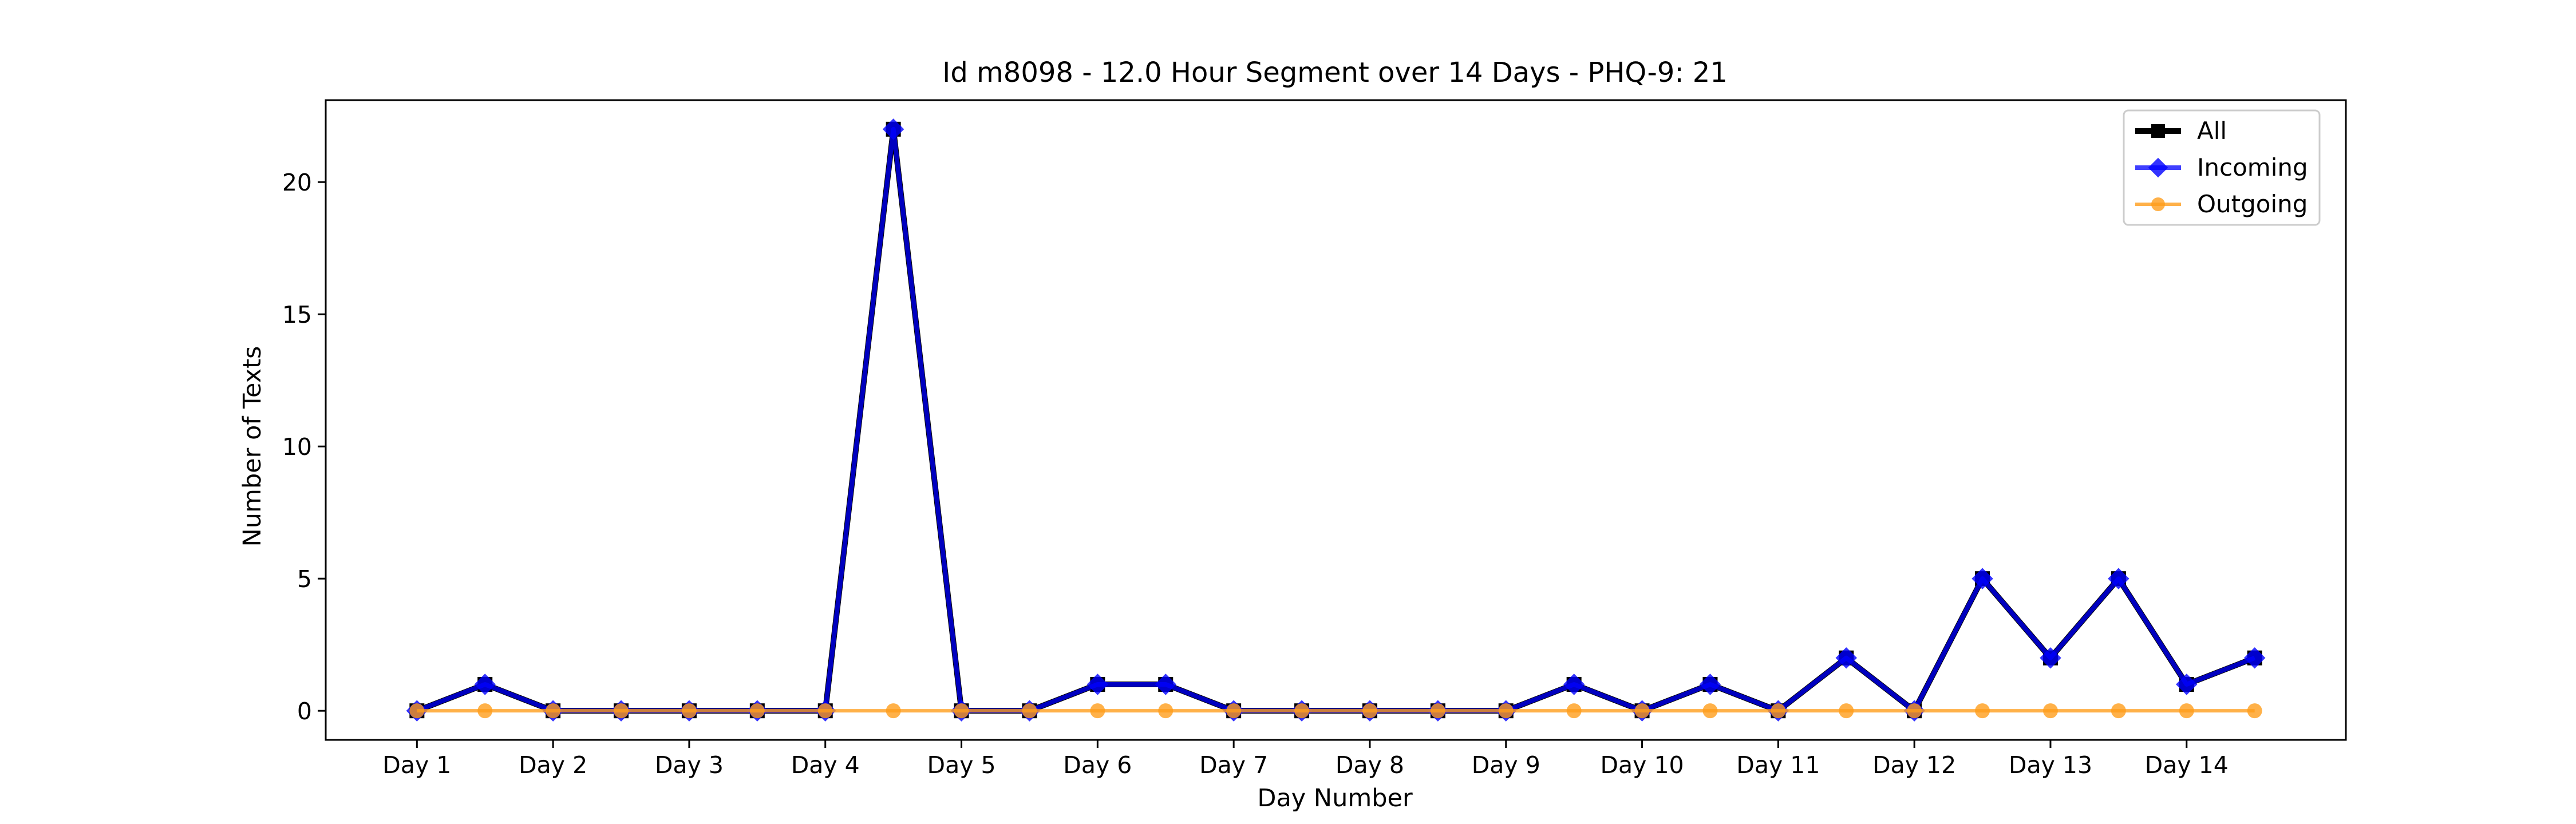  What do you see at coordinates (2050, 765) in the screenshot?
I see `x-tick-label: Day 13` at bounding box center [2050, 765].